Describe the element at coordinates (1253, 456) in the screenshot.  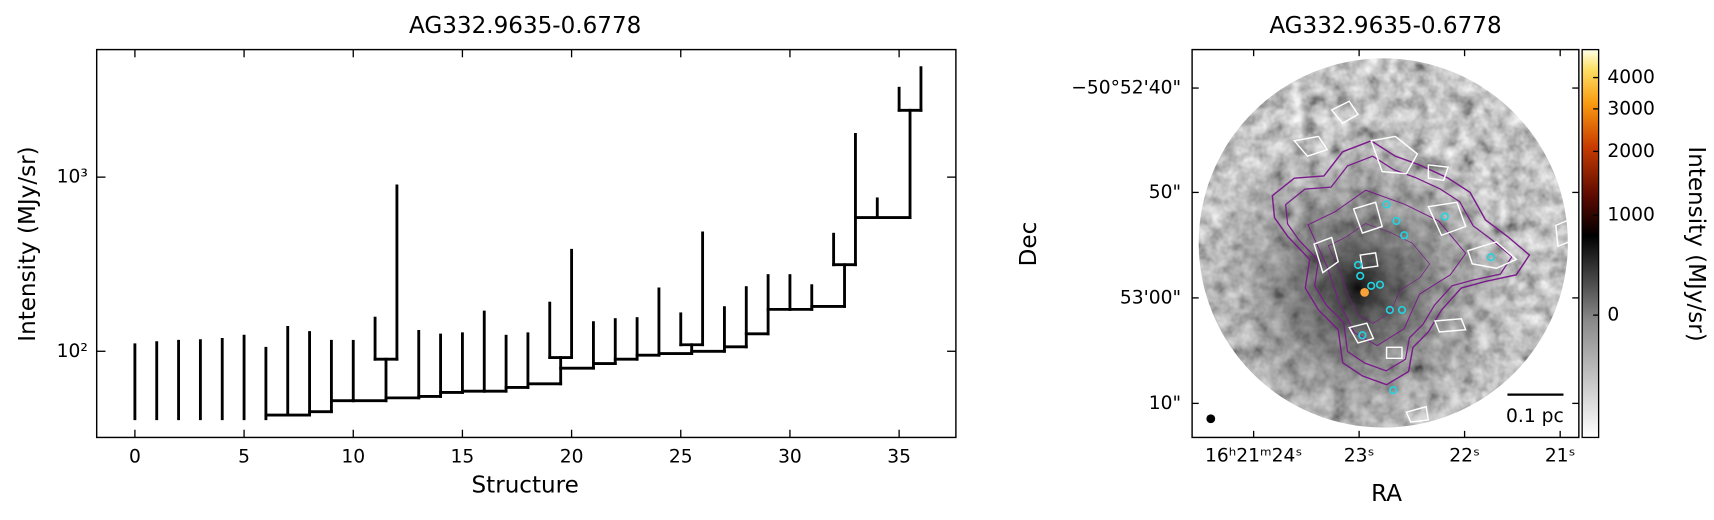
I see `x-tick-label: 16ʰ21ᵐ24ˢ` at that location.